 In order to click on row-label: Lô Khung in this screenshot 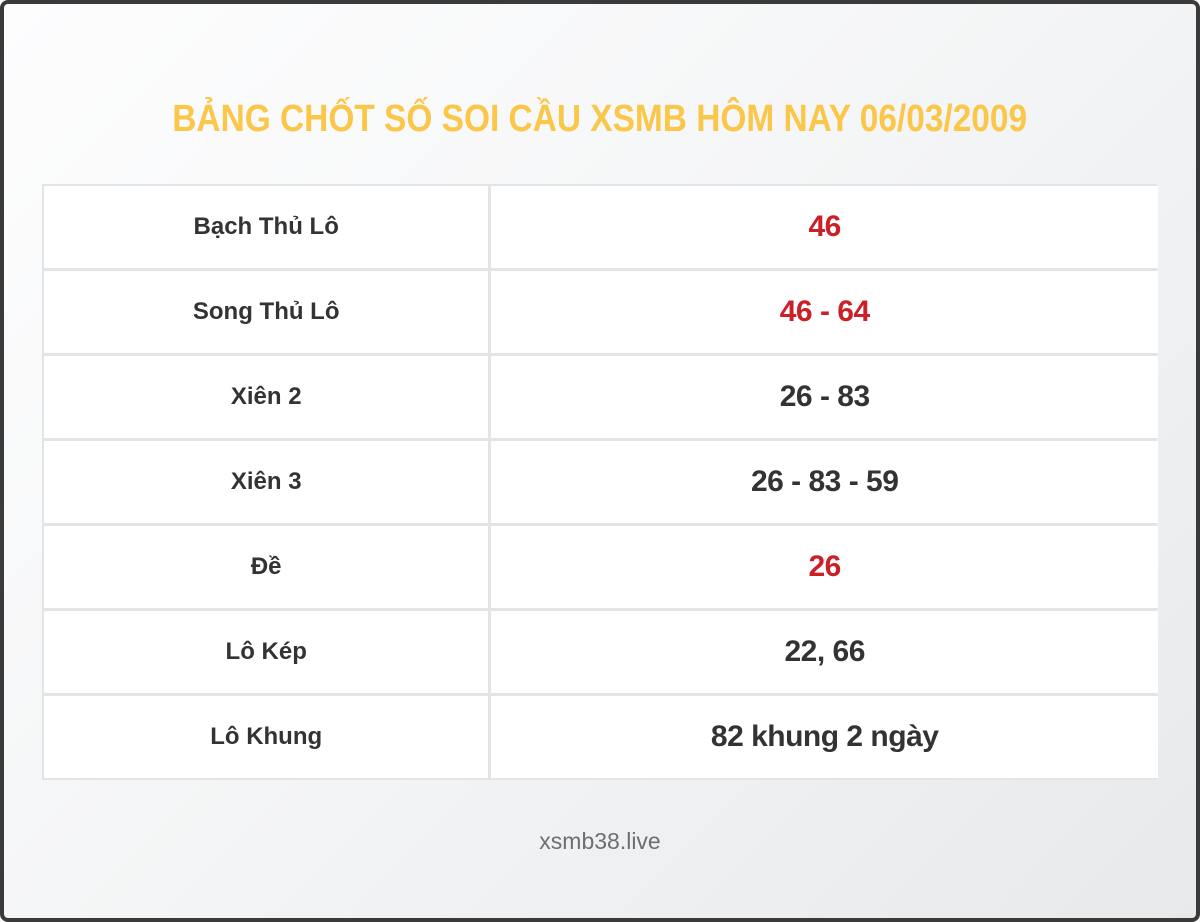, I will do `click(266, 737)`.